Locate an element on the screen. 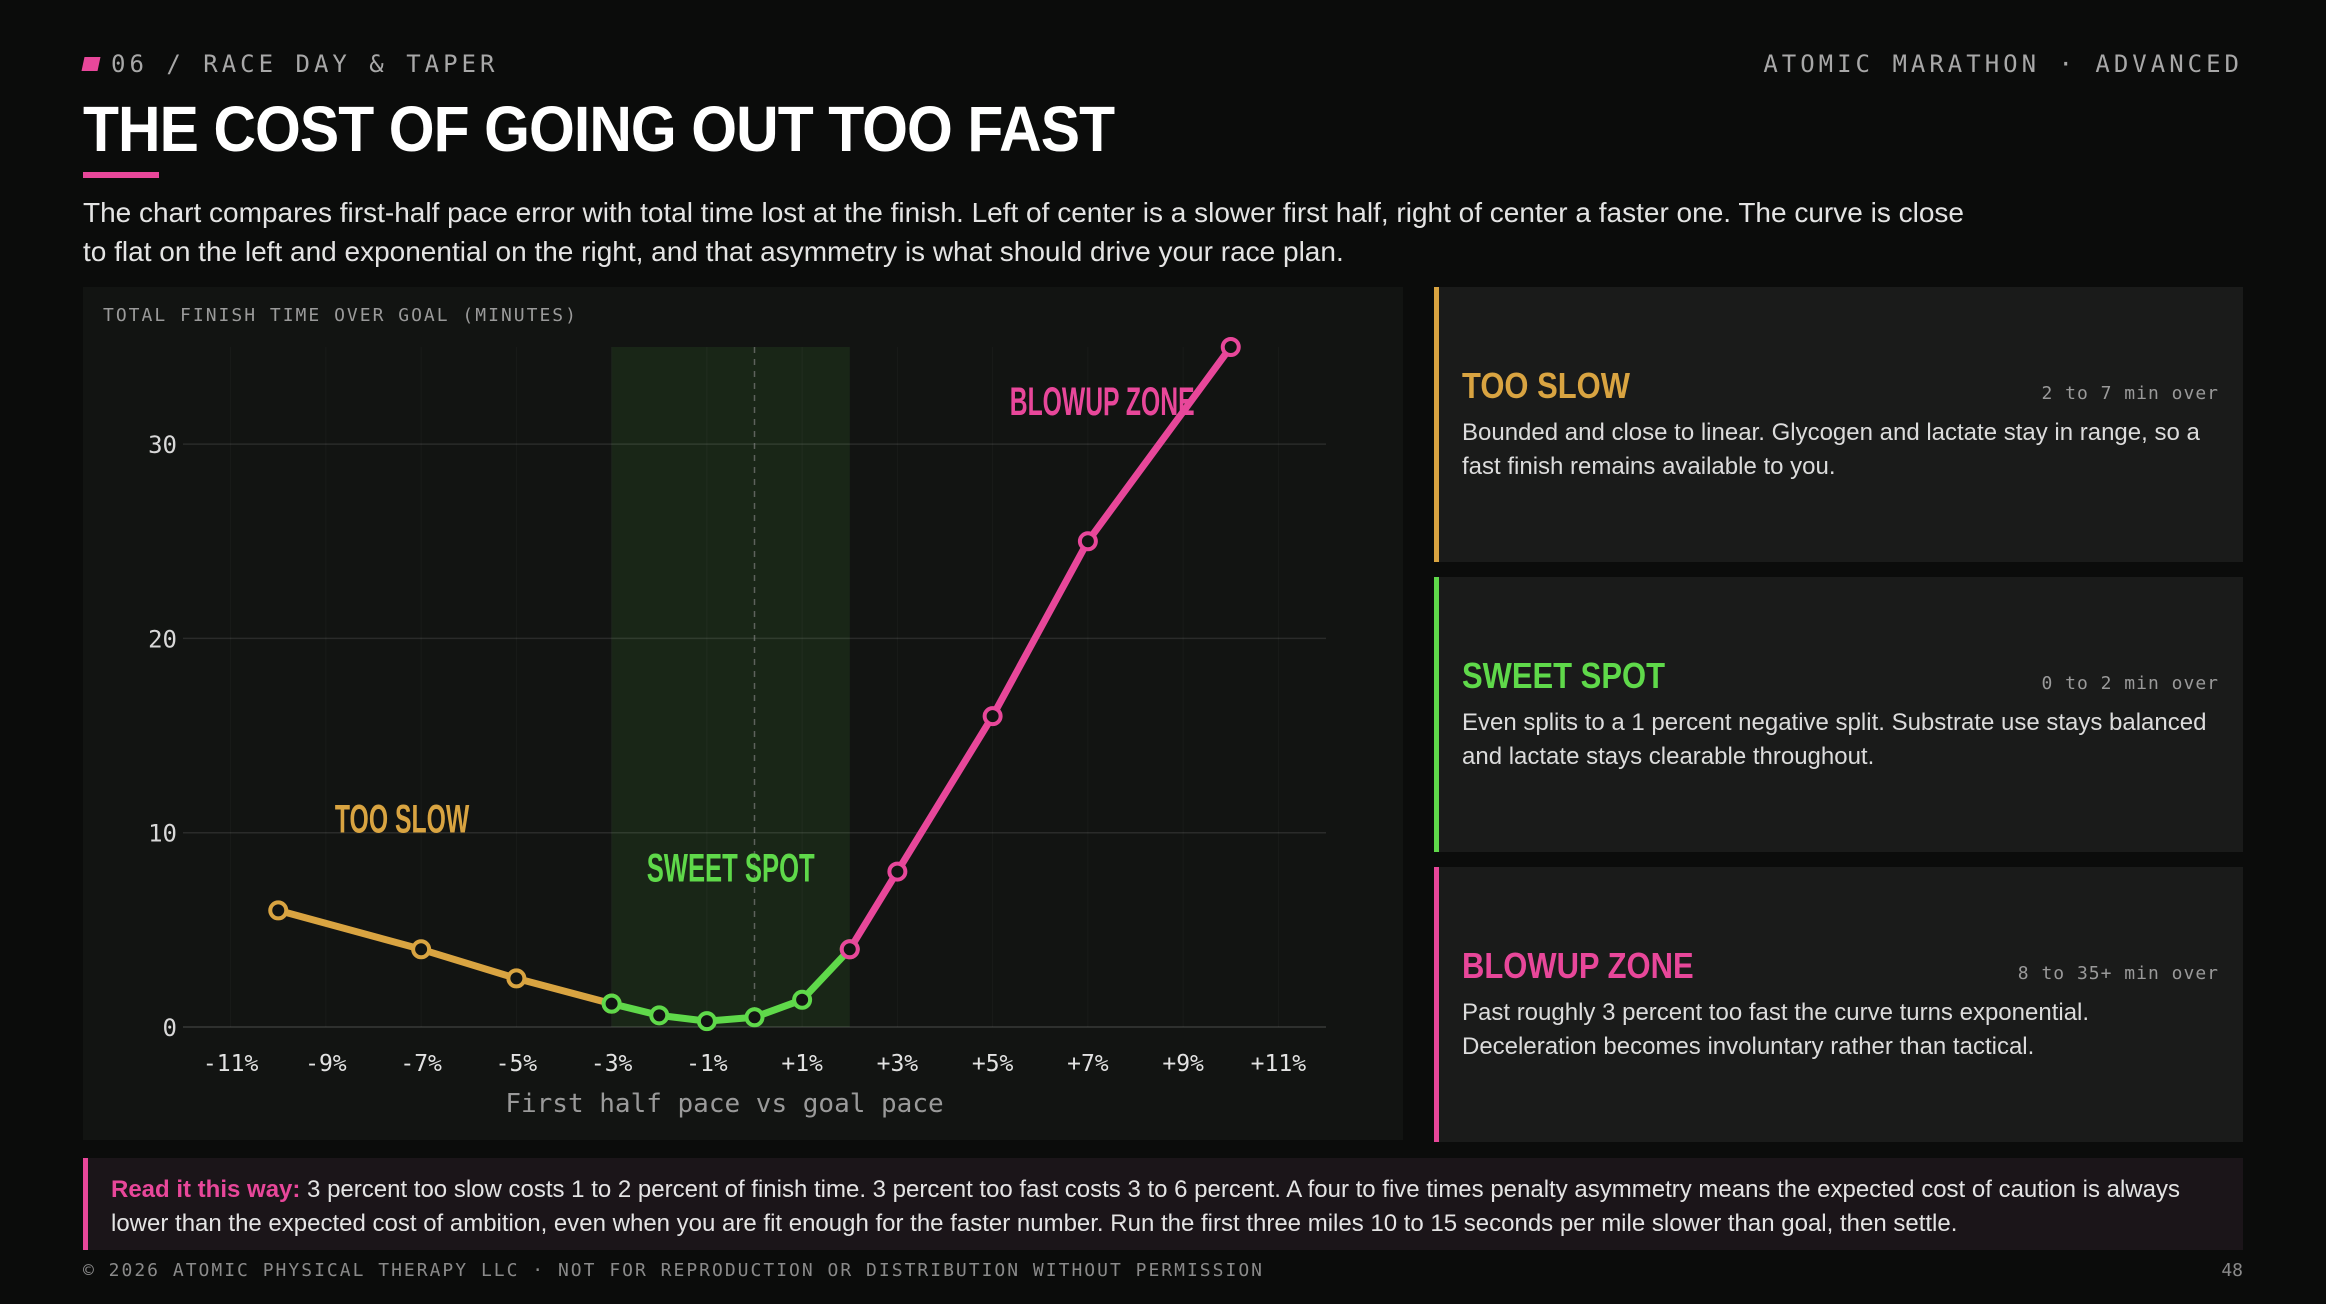 Image resolution: width=2326 pixels, height=1304 pixels. section-label: 06 / RACE DAY & TAPER is located at coordinates (305, 64).